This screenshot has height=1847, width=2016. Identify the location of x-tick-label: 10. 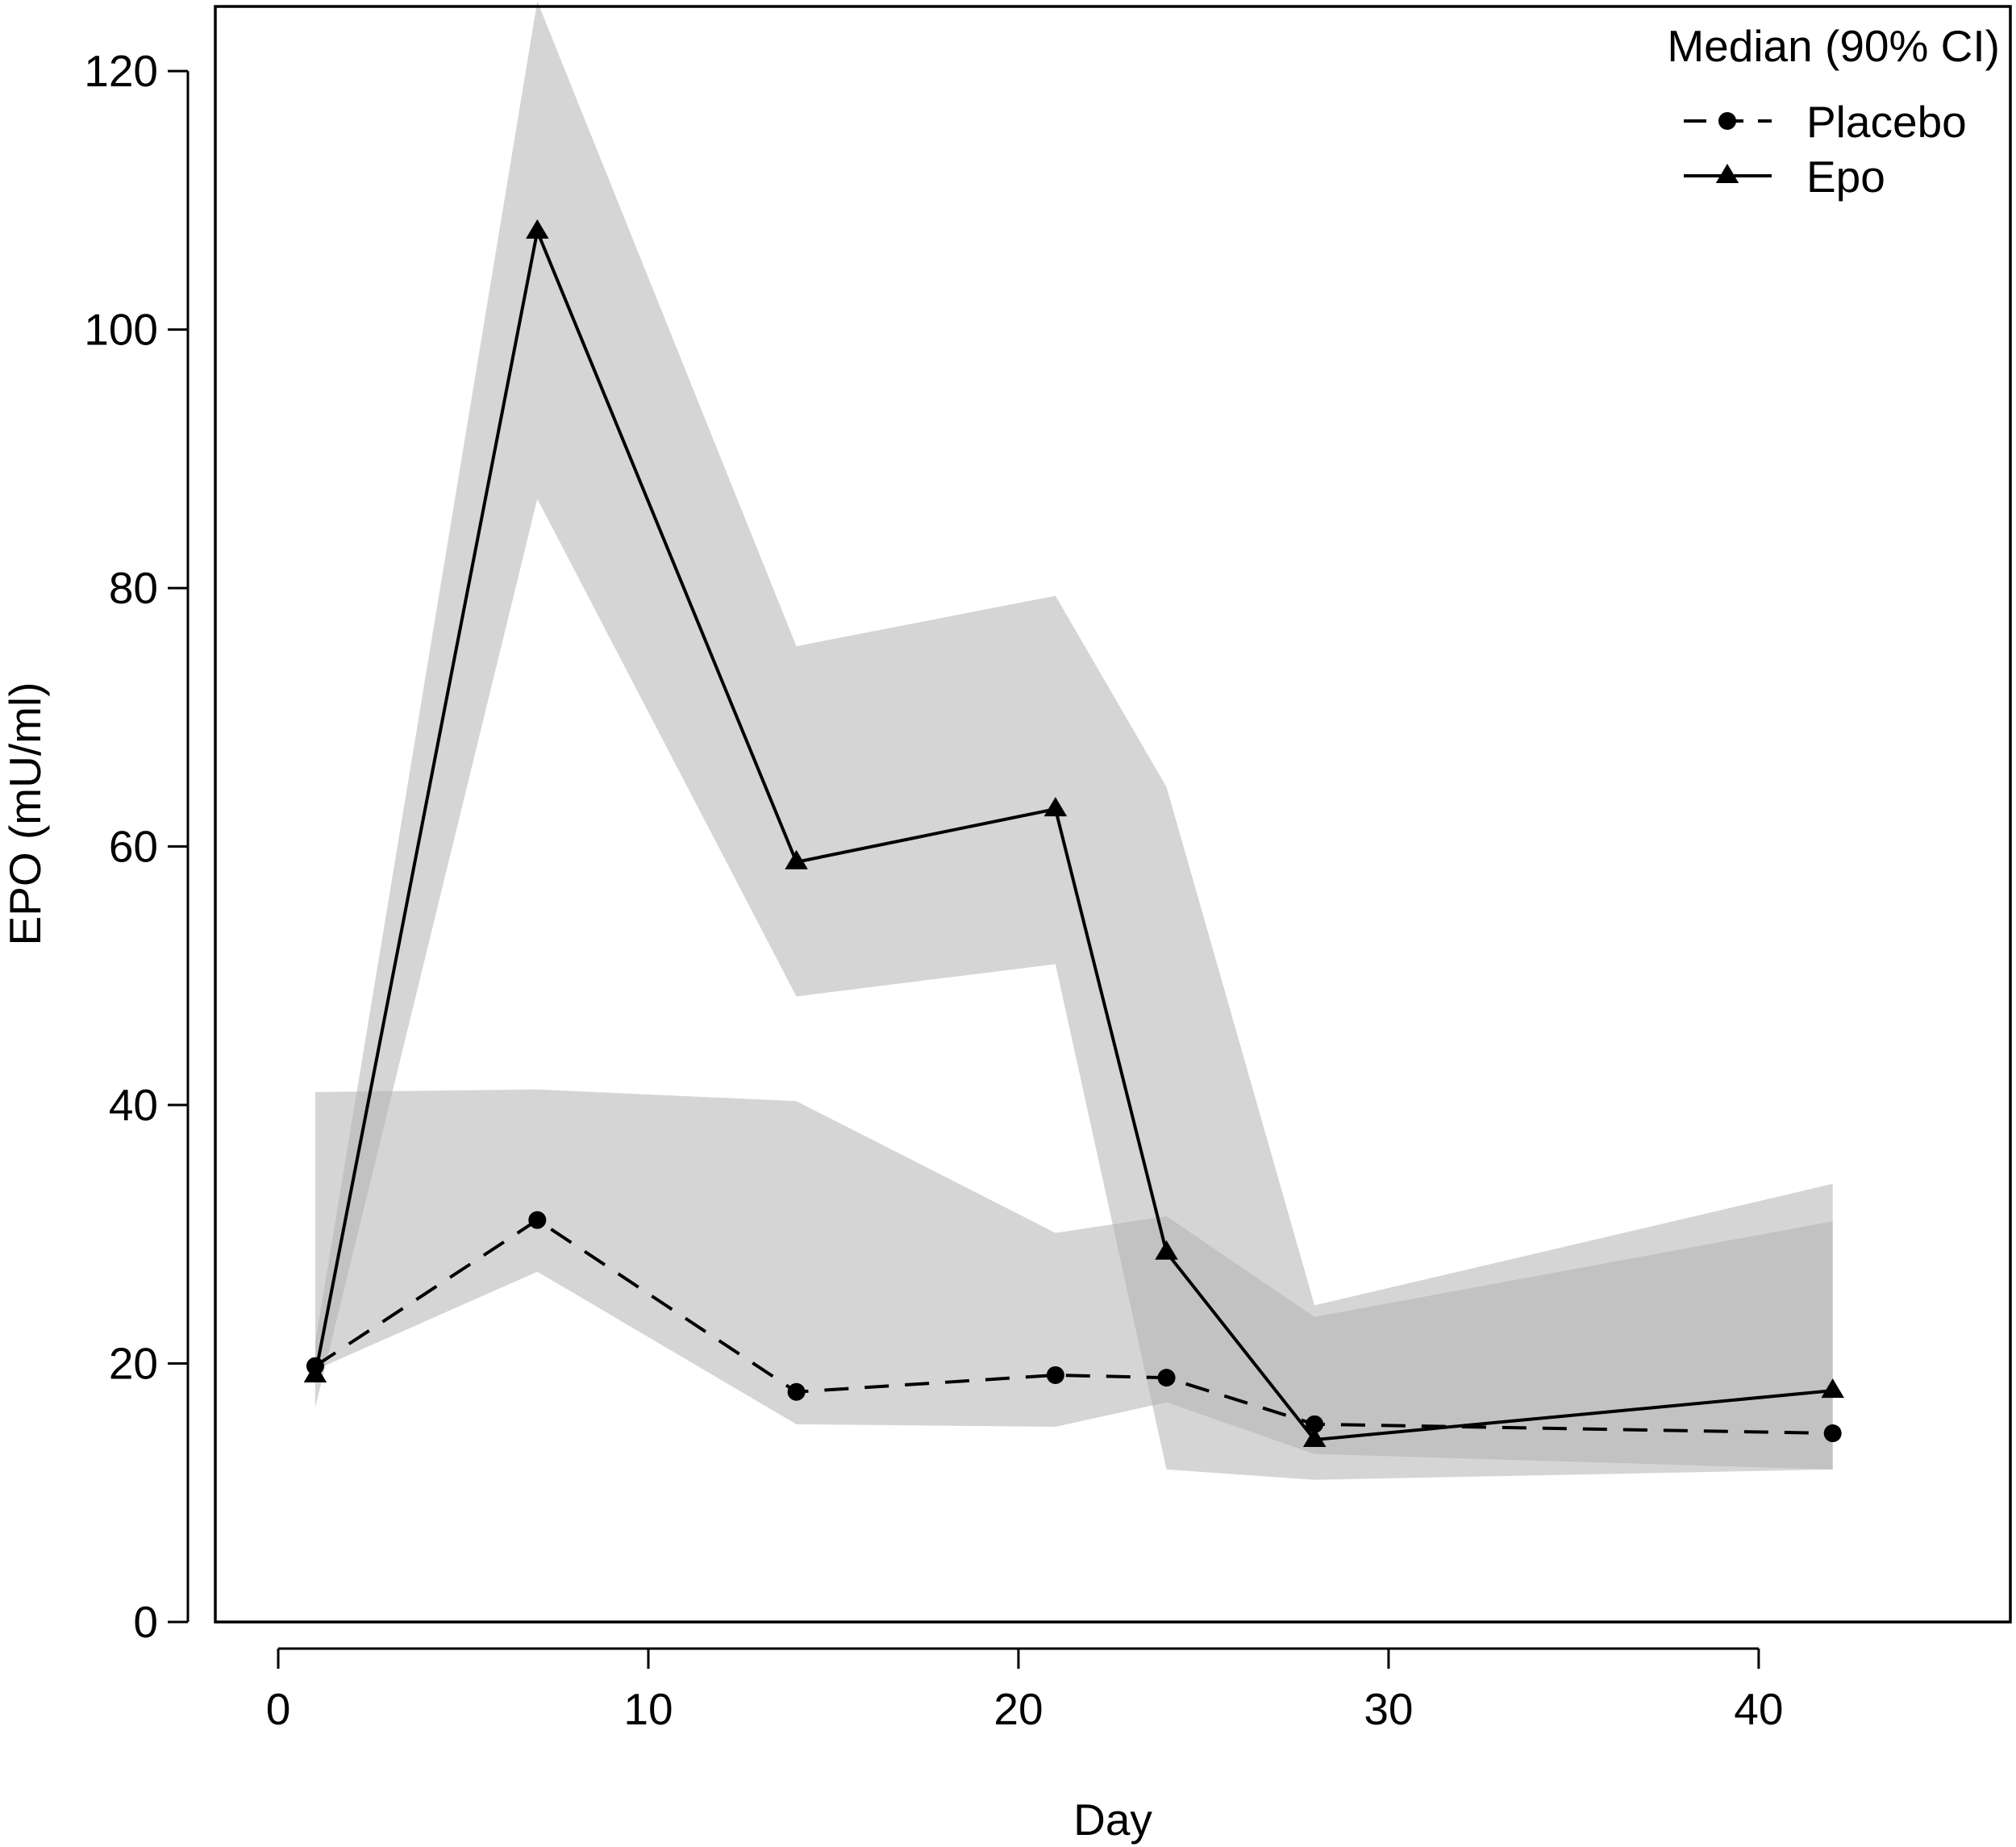
(648, 1709).